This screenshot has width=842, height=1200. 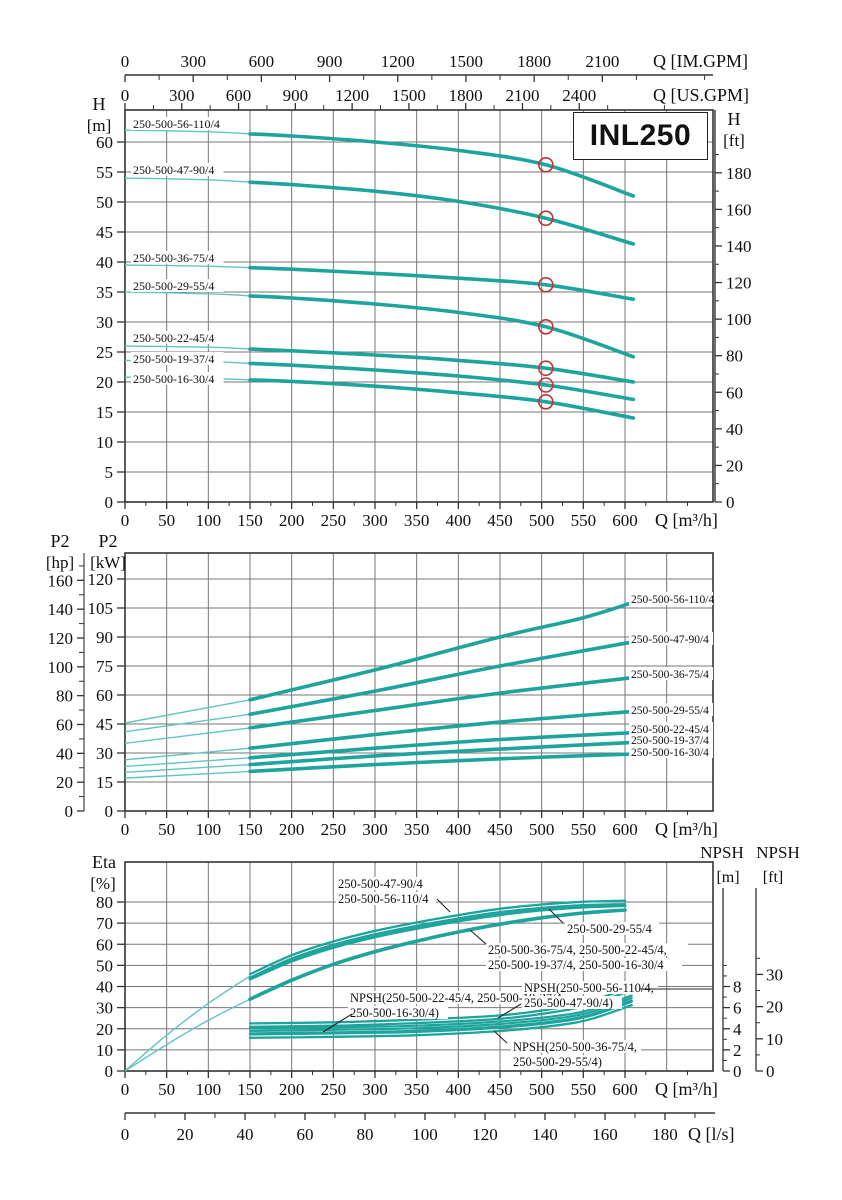 I want to click on annotation-leader-line, so click(x=509, y=1011).